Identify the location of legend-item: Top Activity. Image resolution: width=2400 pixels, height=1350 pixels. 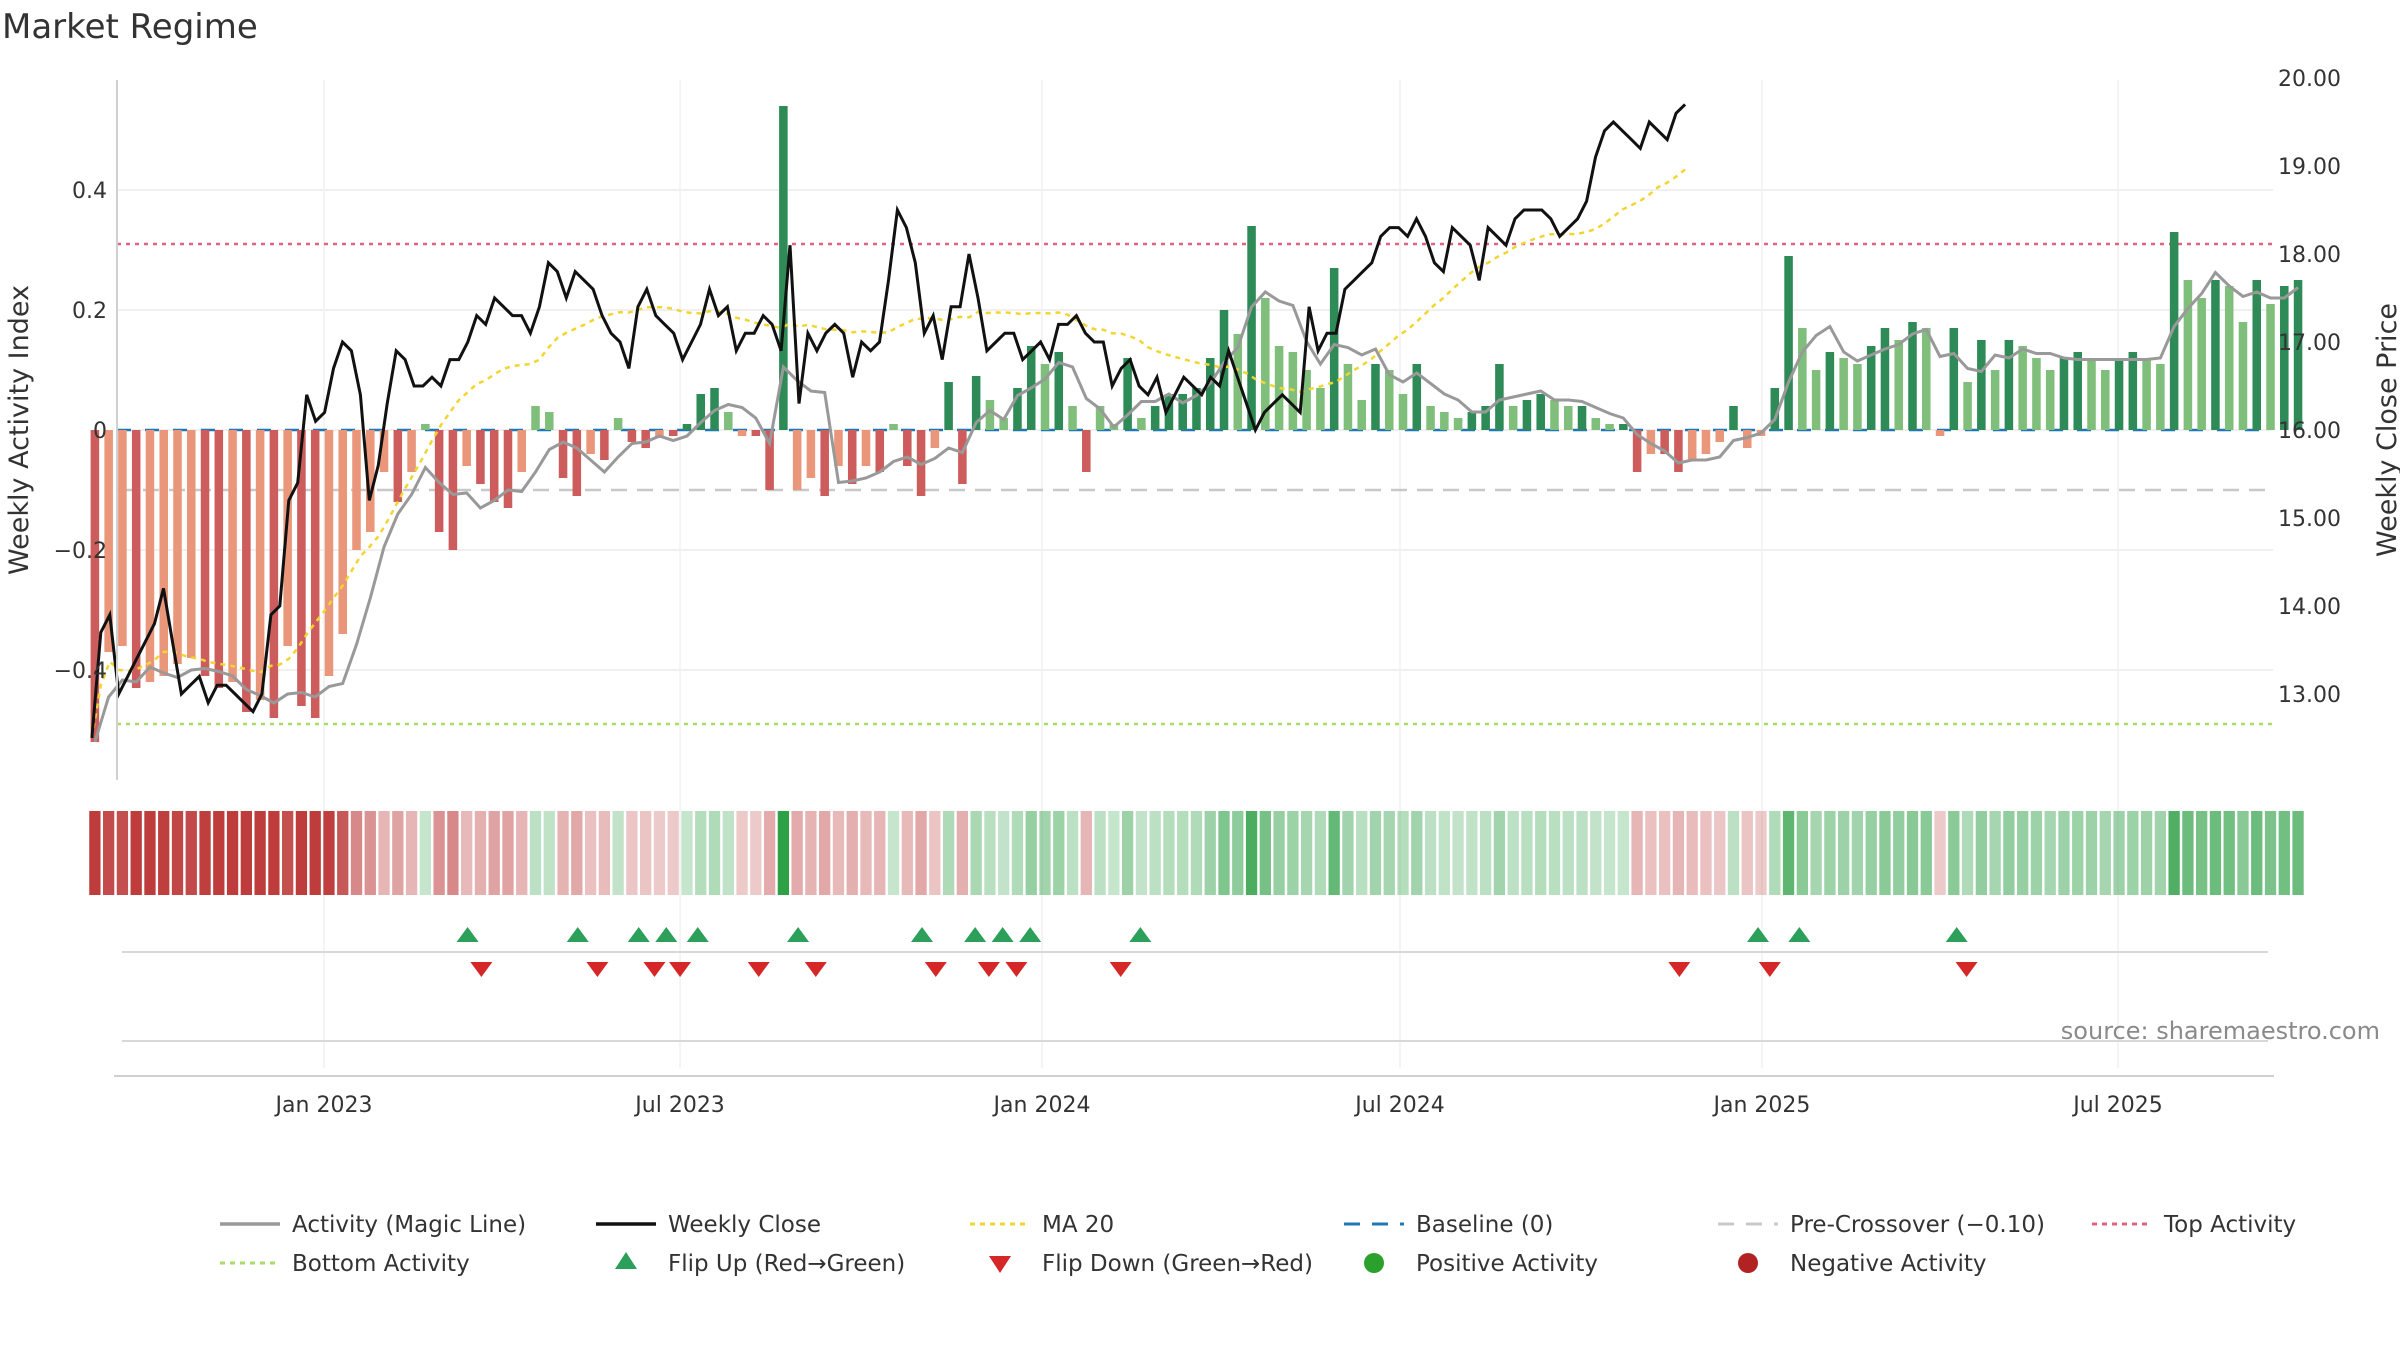
(2194, 1225).